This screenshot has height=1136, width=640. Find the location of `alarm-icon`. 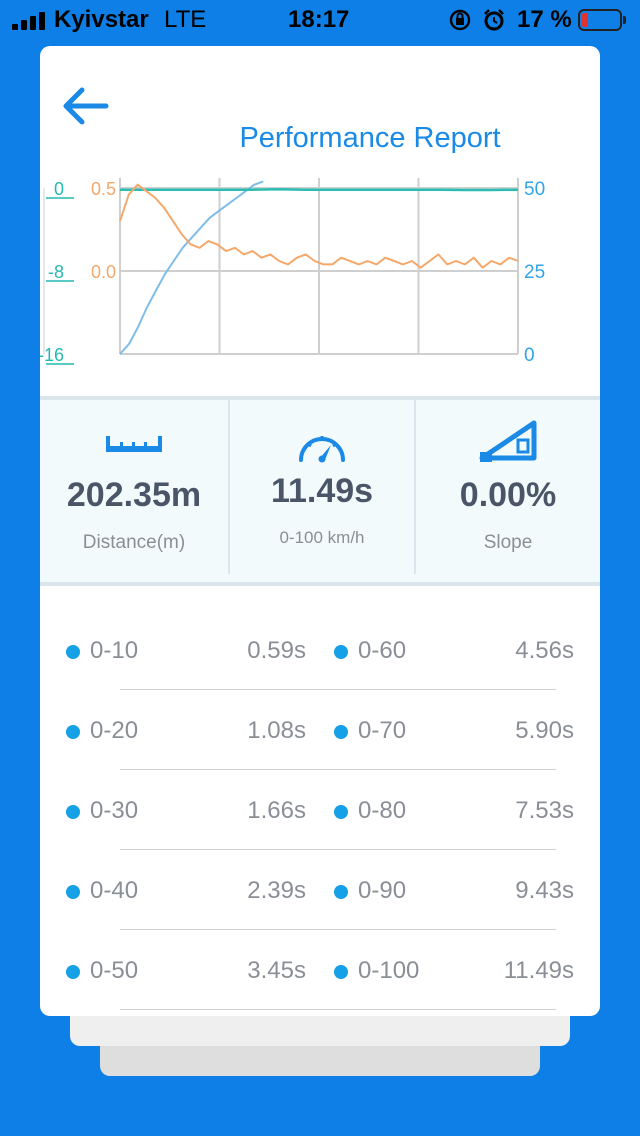

alarm-icon is located at coordinates (494, 20).